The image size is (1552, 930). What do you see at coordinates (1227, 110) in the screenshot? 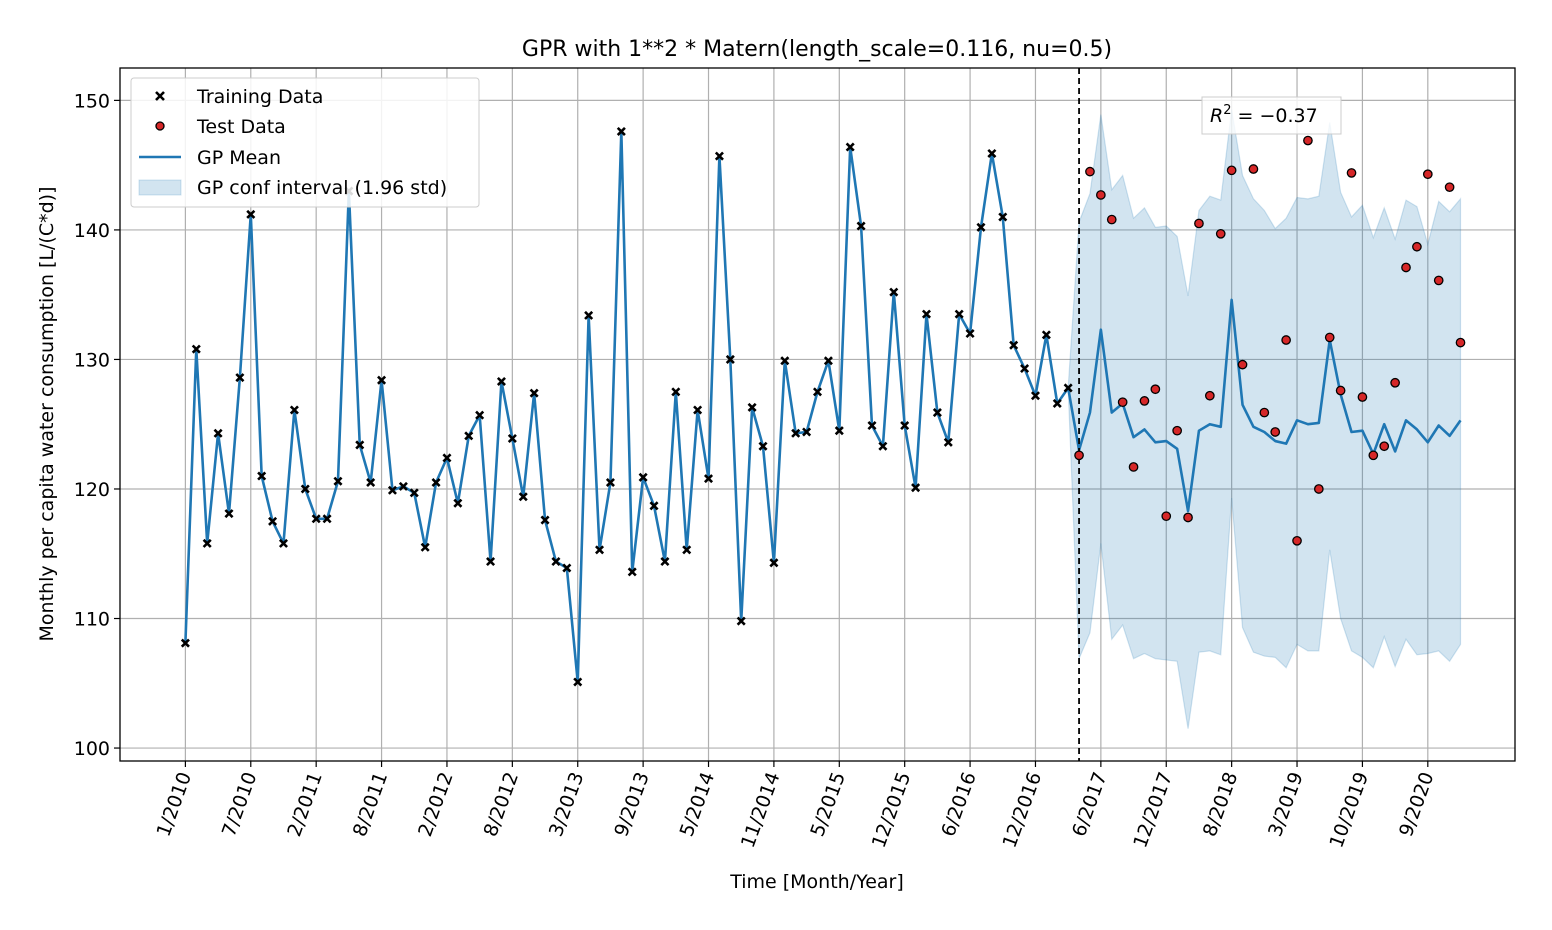
I see `annotation-superscript: 2` at bounding box center [1227, 110].